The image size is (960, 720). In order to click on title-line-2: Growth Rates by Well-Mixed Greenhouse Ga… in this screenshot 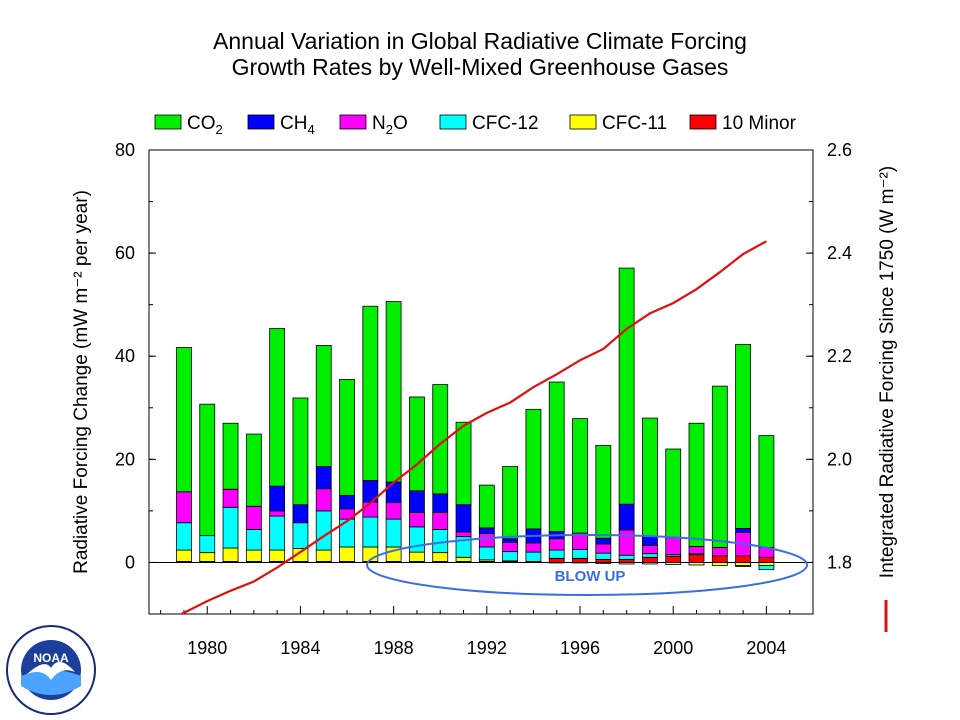, I will do `click(480, 67)`.